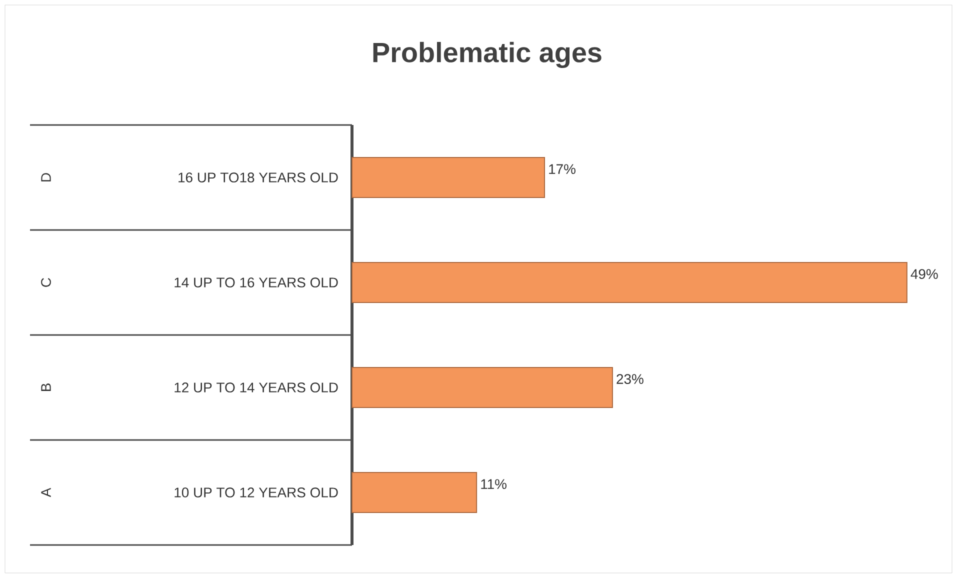 This screenshot has height=578, width=957. Describe the element at coordinates (256, 493) in the screenshot. I see `y-tick-label: 10 UP TO 12 YEARS OLD` at that location.